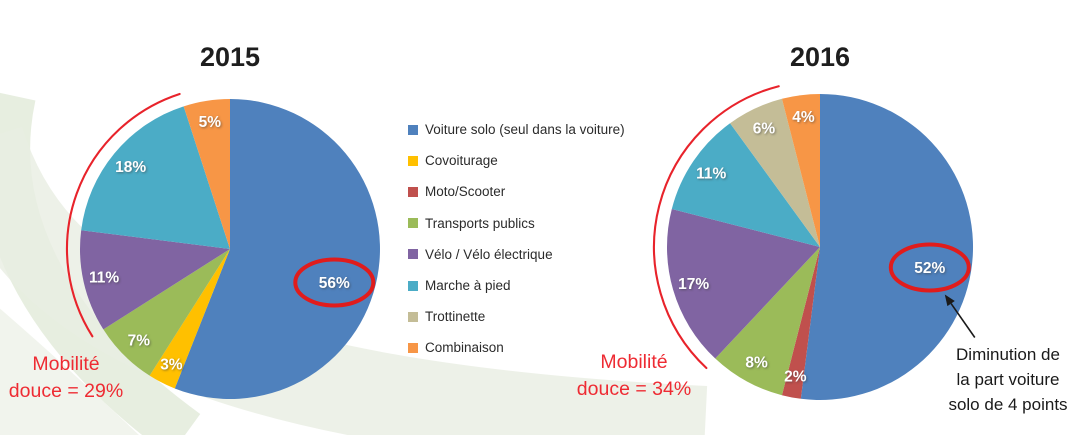 Image resolution: width=1091 pixels, height=435 pixels. I want to click on legend-swatch-transports-publics, so click(413, 223).